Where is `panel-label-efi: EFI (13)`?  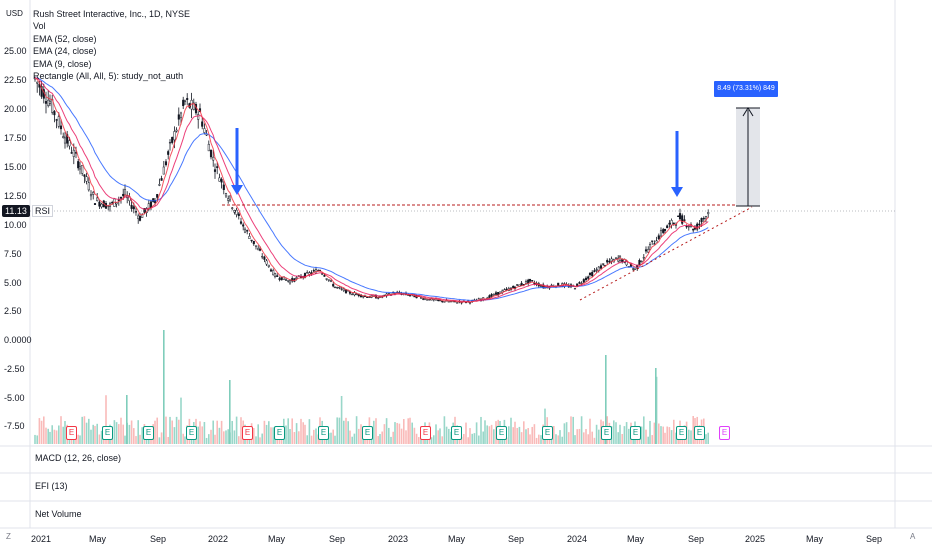 panel-label-efi: EFI (13) is located at coordinates (51, 486).